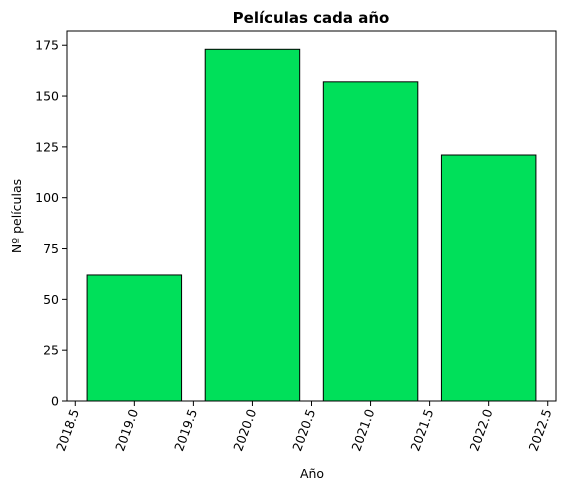 This screenshot has height=490, width=572. I want to click on x-tick-label: 2021.0, so click(362, 430).